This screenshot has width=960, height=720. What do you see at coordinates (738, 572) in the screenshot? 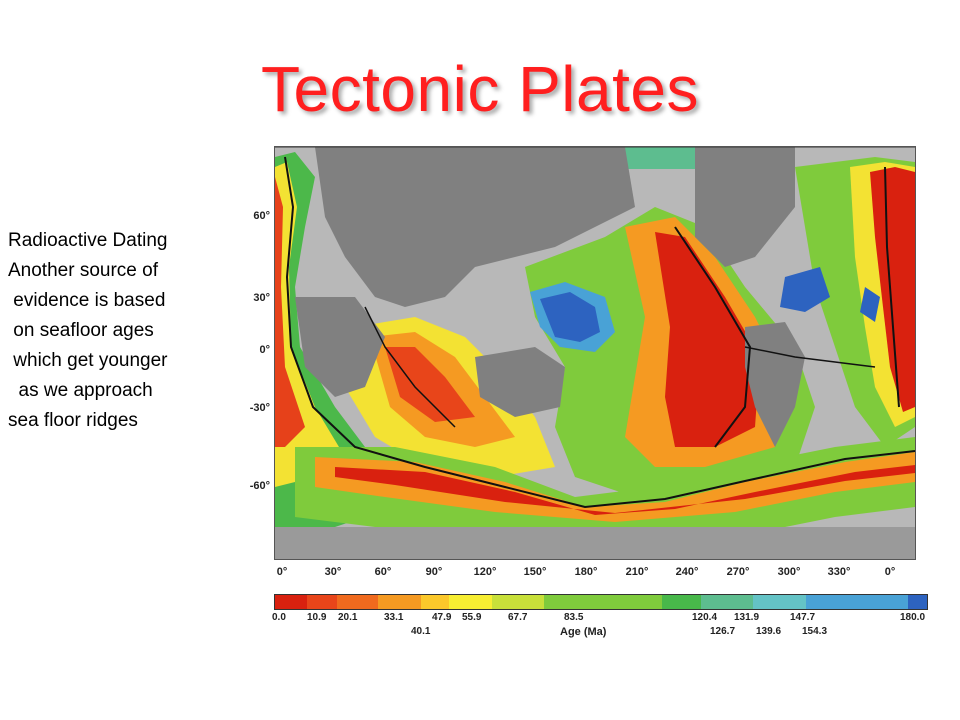
I see `lon-label: 270°` at bounding box center [738, 572].